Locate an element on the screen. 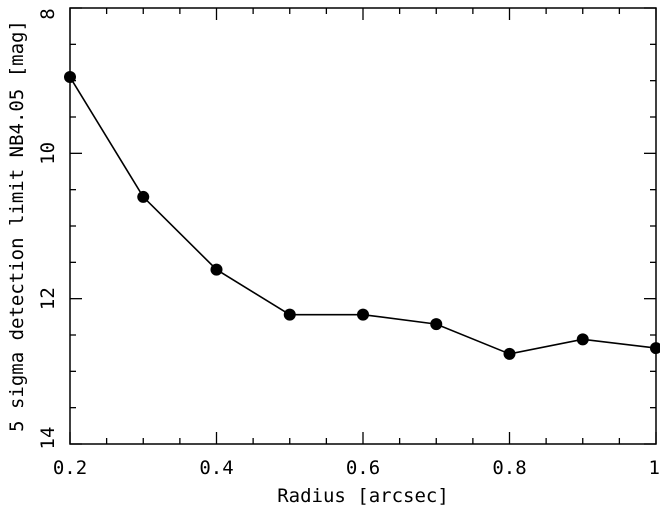 The width and height of the screenshot is (660, 508). y-tick-label: 10 is located at coordinates (48, 153).